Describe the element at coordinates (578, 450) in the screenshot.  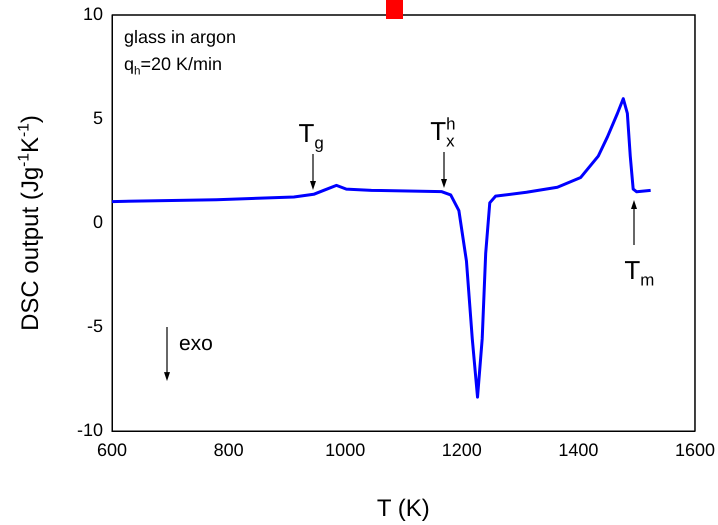
I see `x-tick-label: 1400` at that location.